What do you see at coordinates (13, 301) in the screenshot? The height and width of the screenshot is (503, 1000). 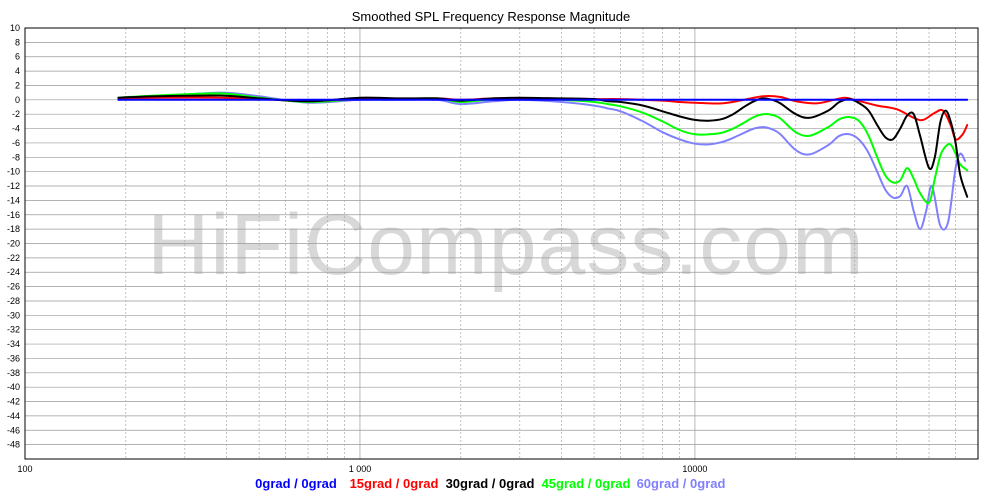 I see `y-tick-label: -28` at bounding box center [13, 301].